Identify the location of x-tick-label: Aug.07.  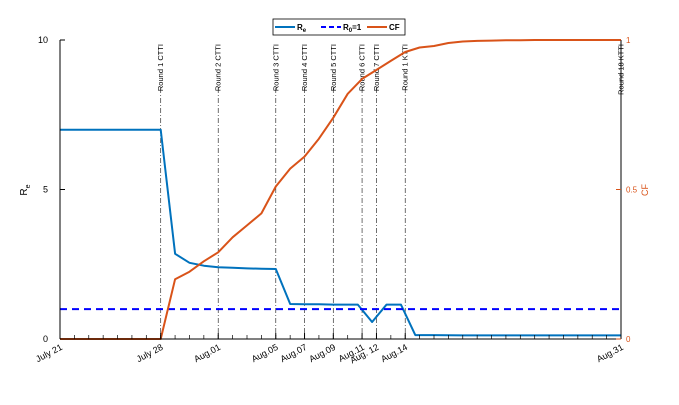
(294, 353).